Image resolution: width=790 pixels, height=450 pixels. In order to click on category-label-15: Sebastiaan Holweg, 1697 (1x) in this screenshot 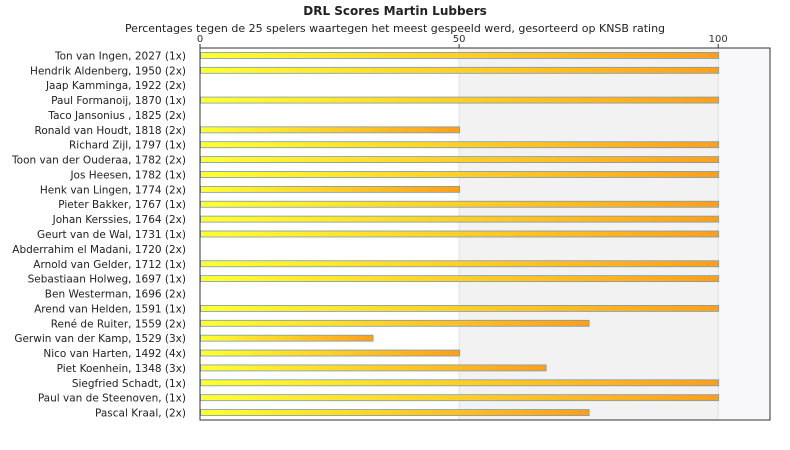, I will do `click(107, 280)`.